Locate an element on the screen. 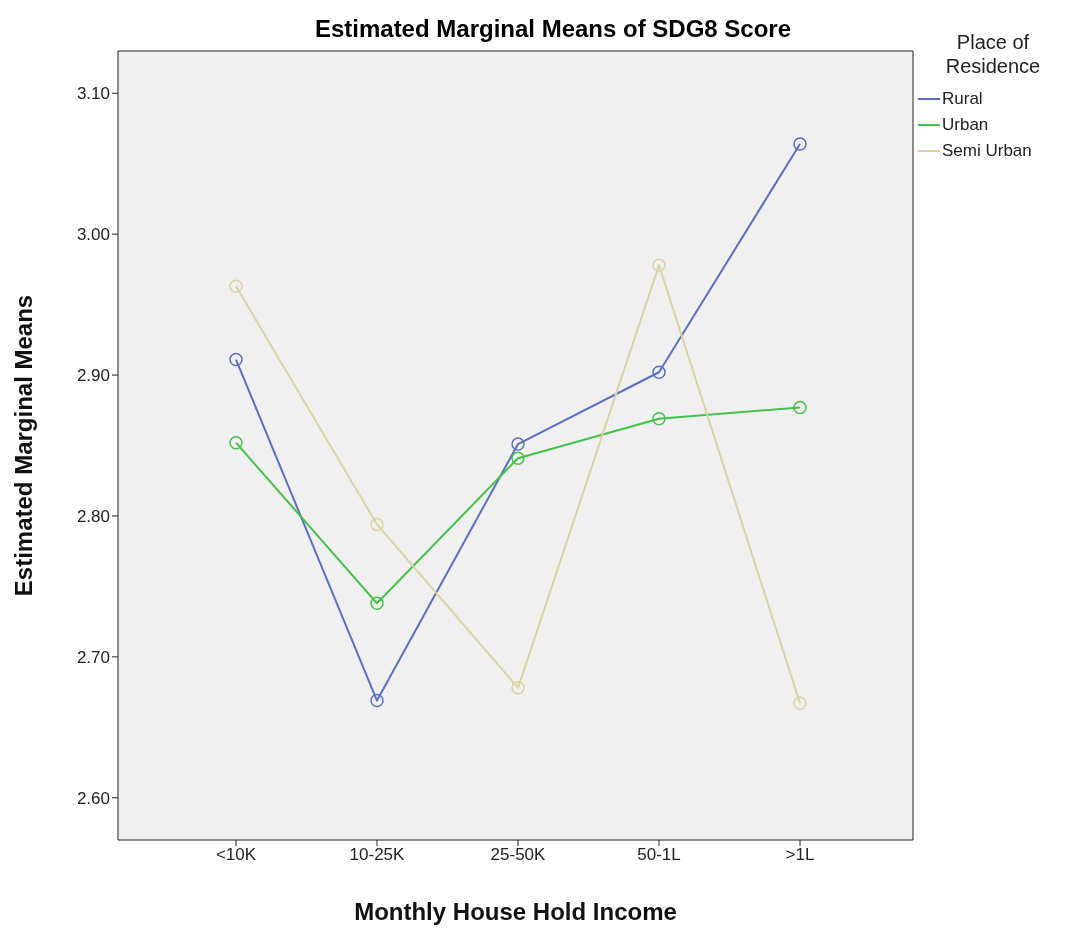  legend-label: Rural is located at coordinates (962, 99).